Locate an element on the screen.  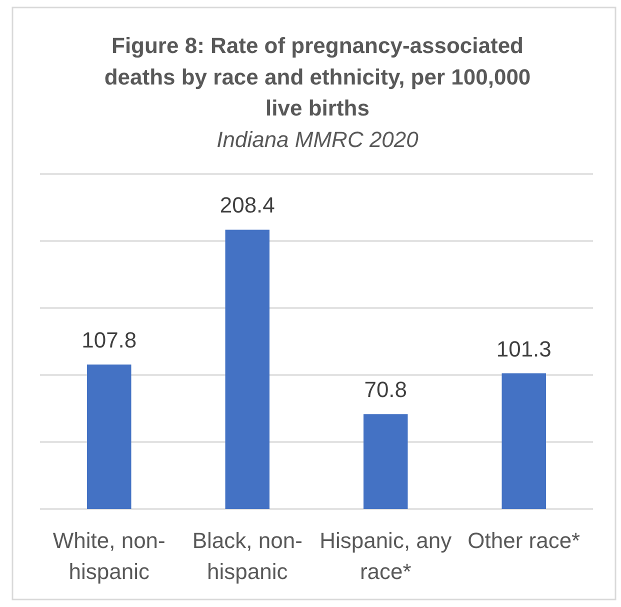
x-tick-label: Hispanic, any race* is located at coordinates (386, 556).